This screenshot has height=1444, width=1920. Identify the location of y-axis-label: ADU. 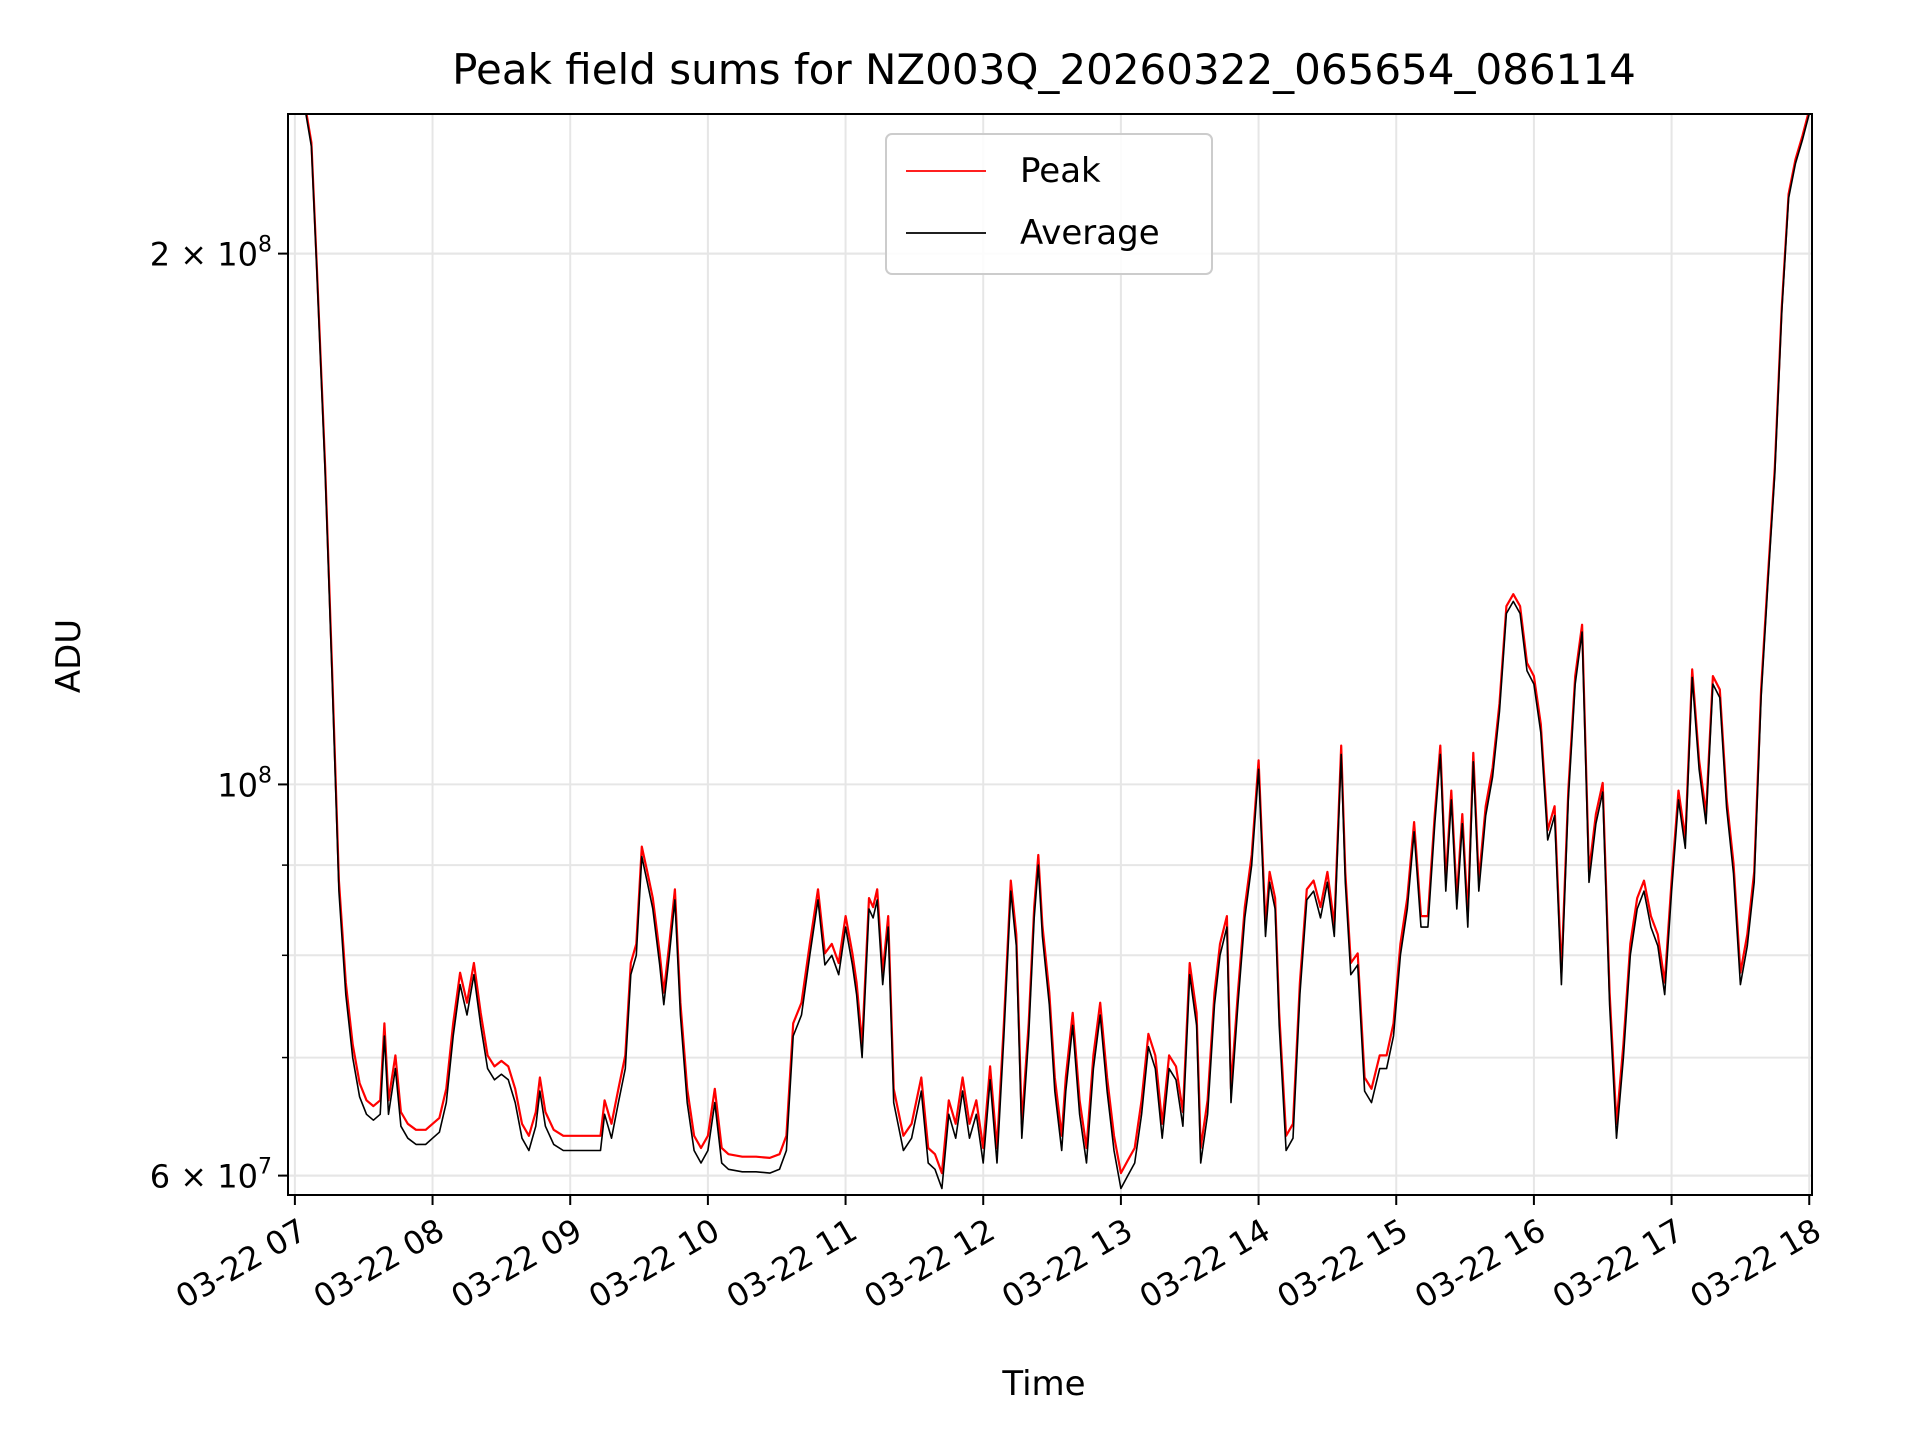
(69, 656).